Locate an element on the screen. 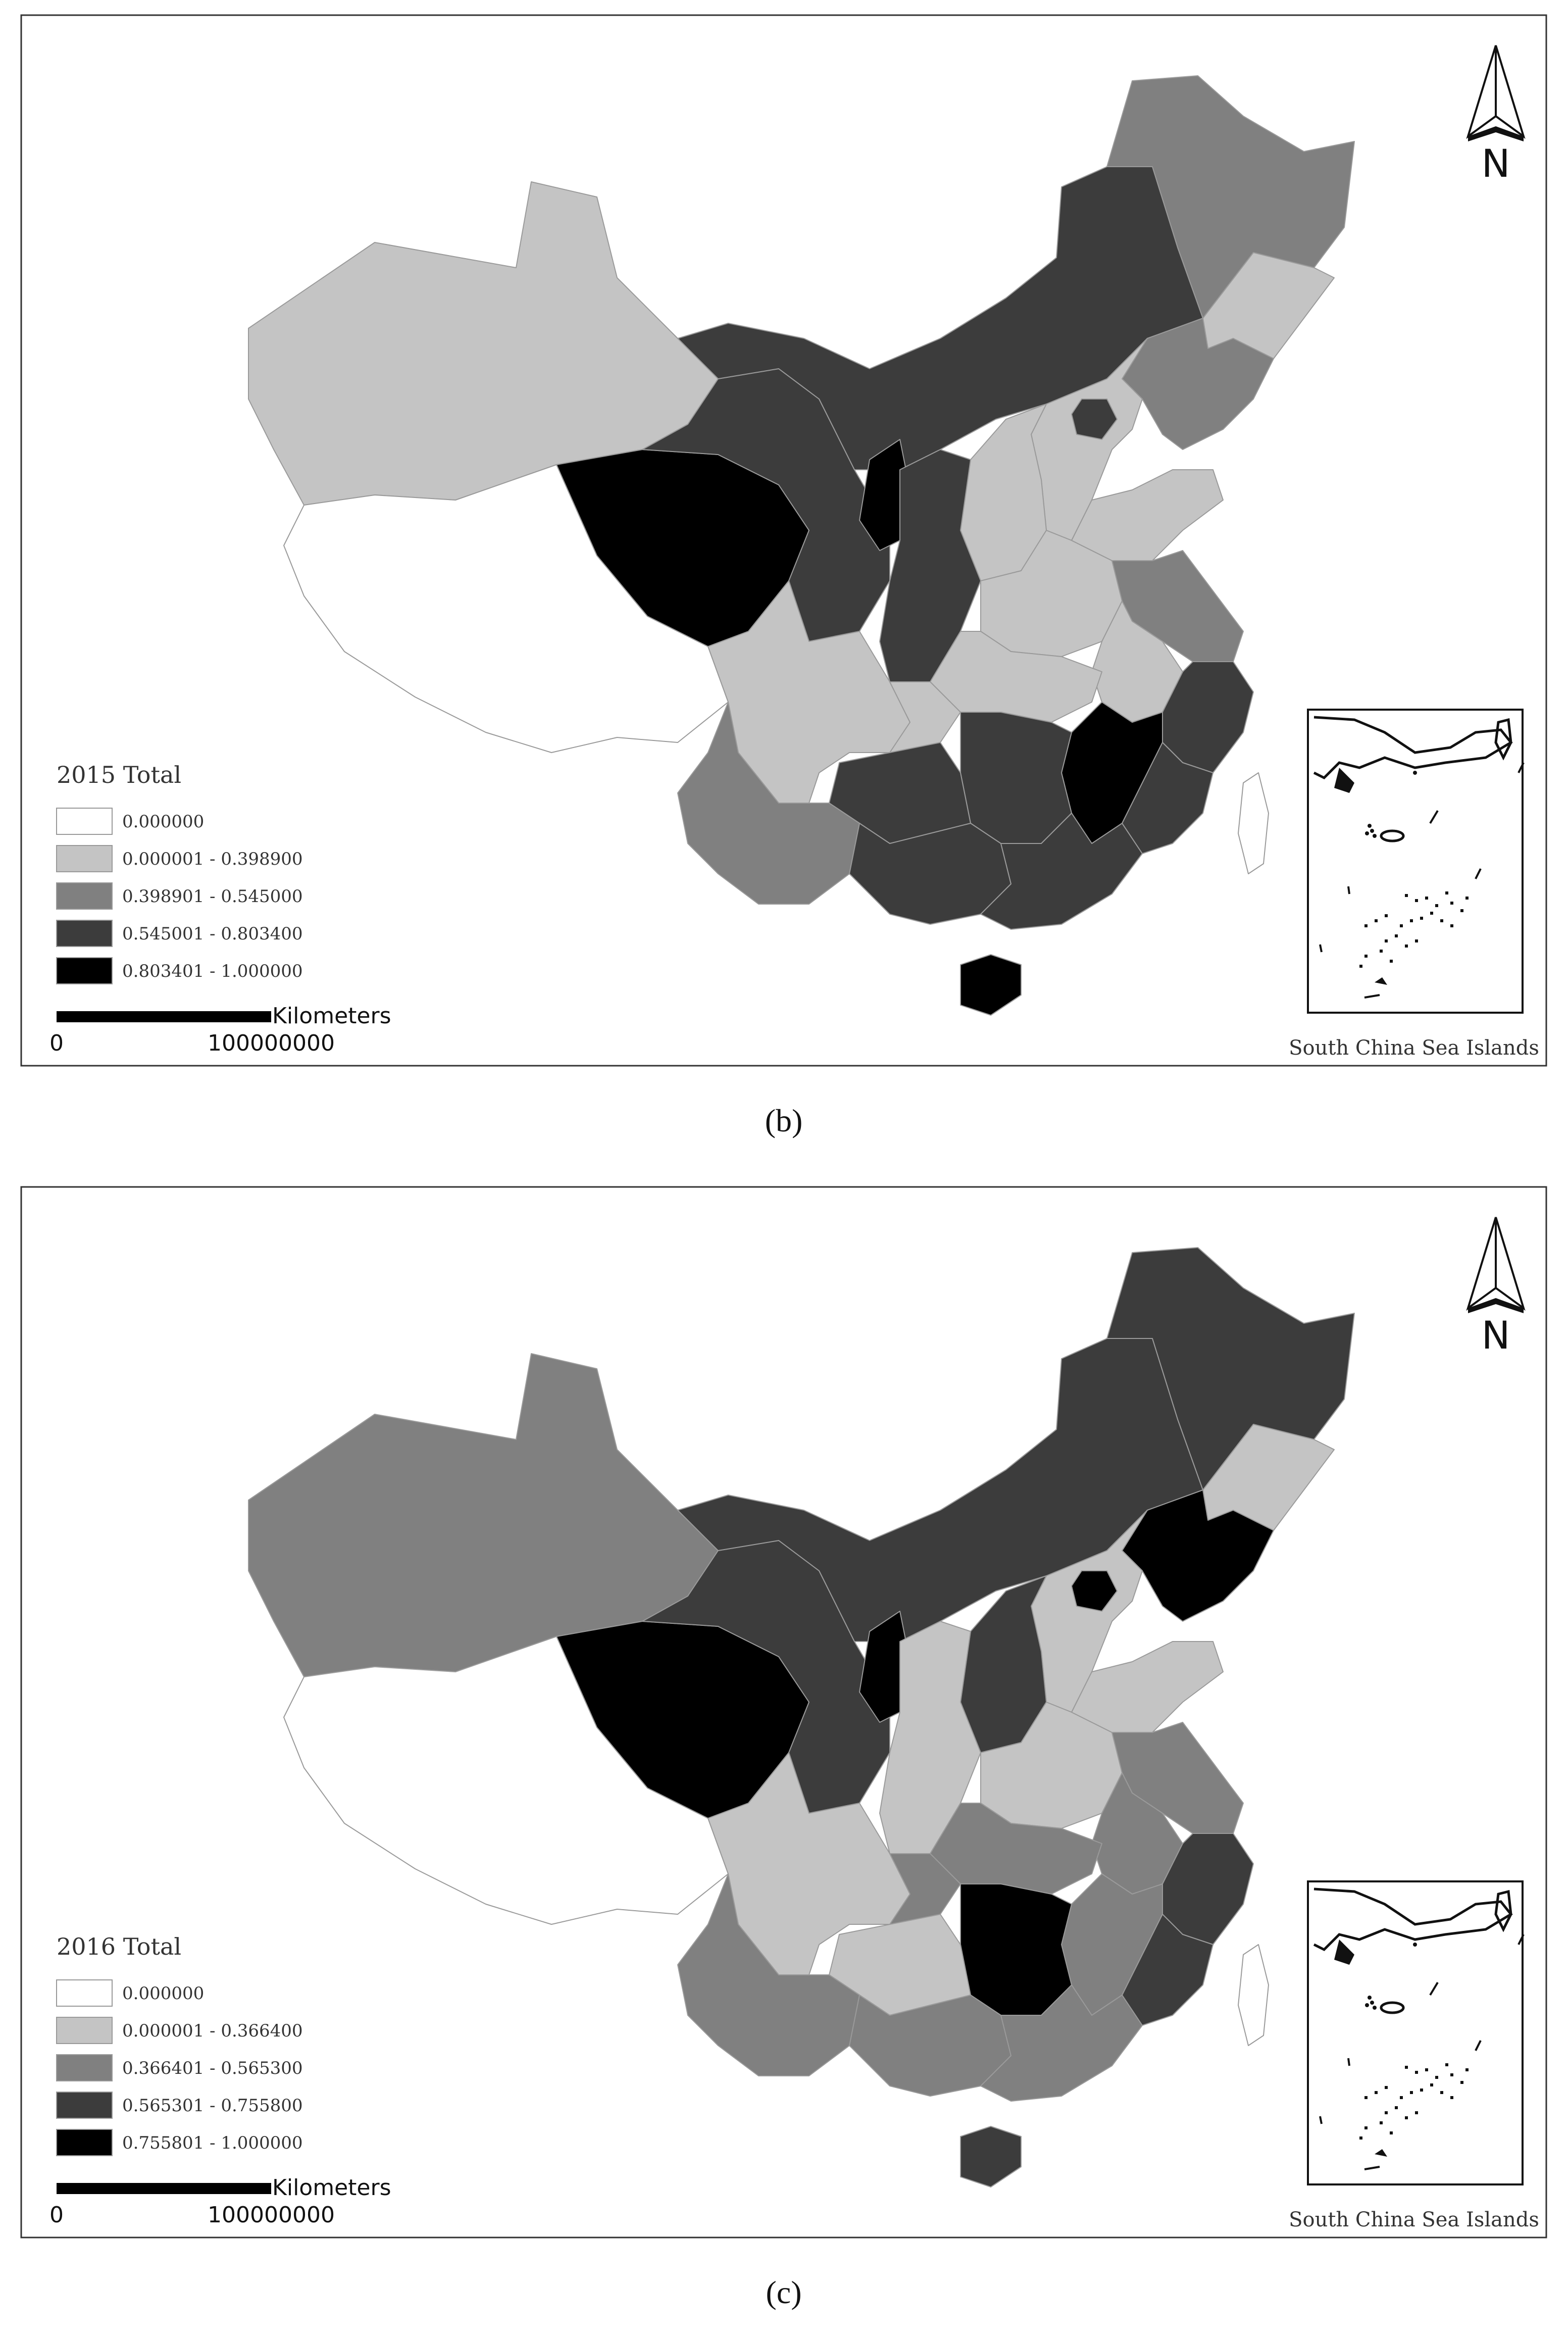 This screenshot has height=2337, width=1568. legend-title: 2015 Total is located at coordinates (119, 774).